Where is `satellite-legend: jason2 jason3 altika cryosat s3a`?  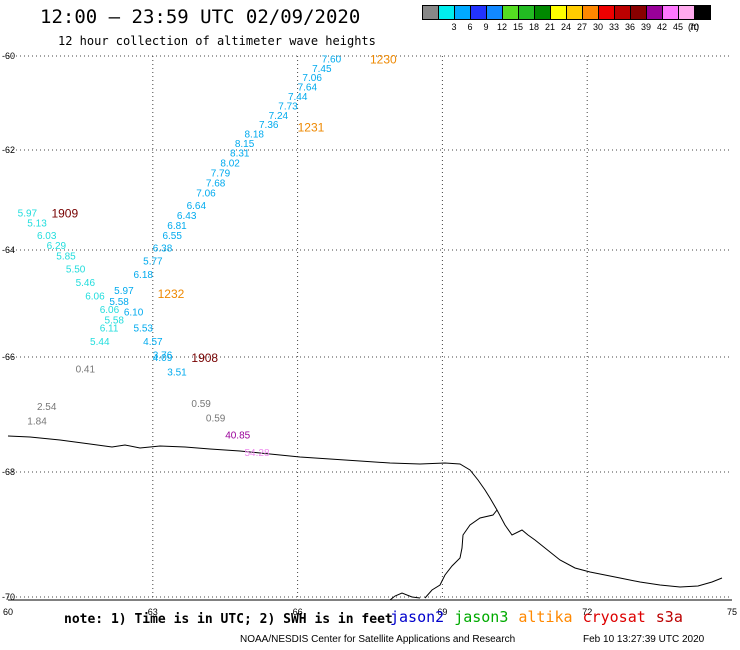
satellite-legend: jason2 jason3 altika cryosat s3a is located at coordinates (541, 617).